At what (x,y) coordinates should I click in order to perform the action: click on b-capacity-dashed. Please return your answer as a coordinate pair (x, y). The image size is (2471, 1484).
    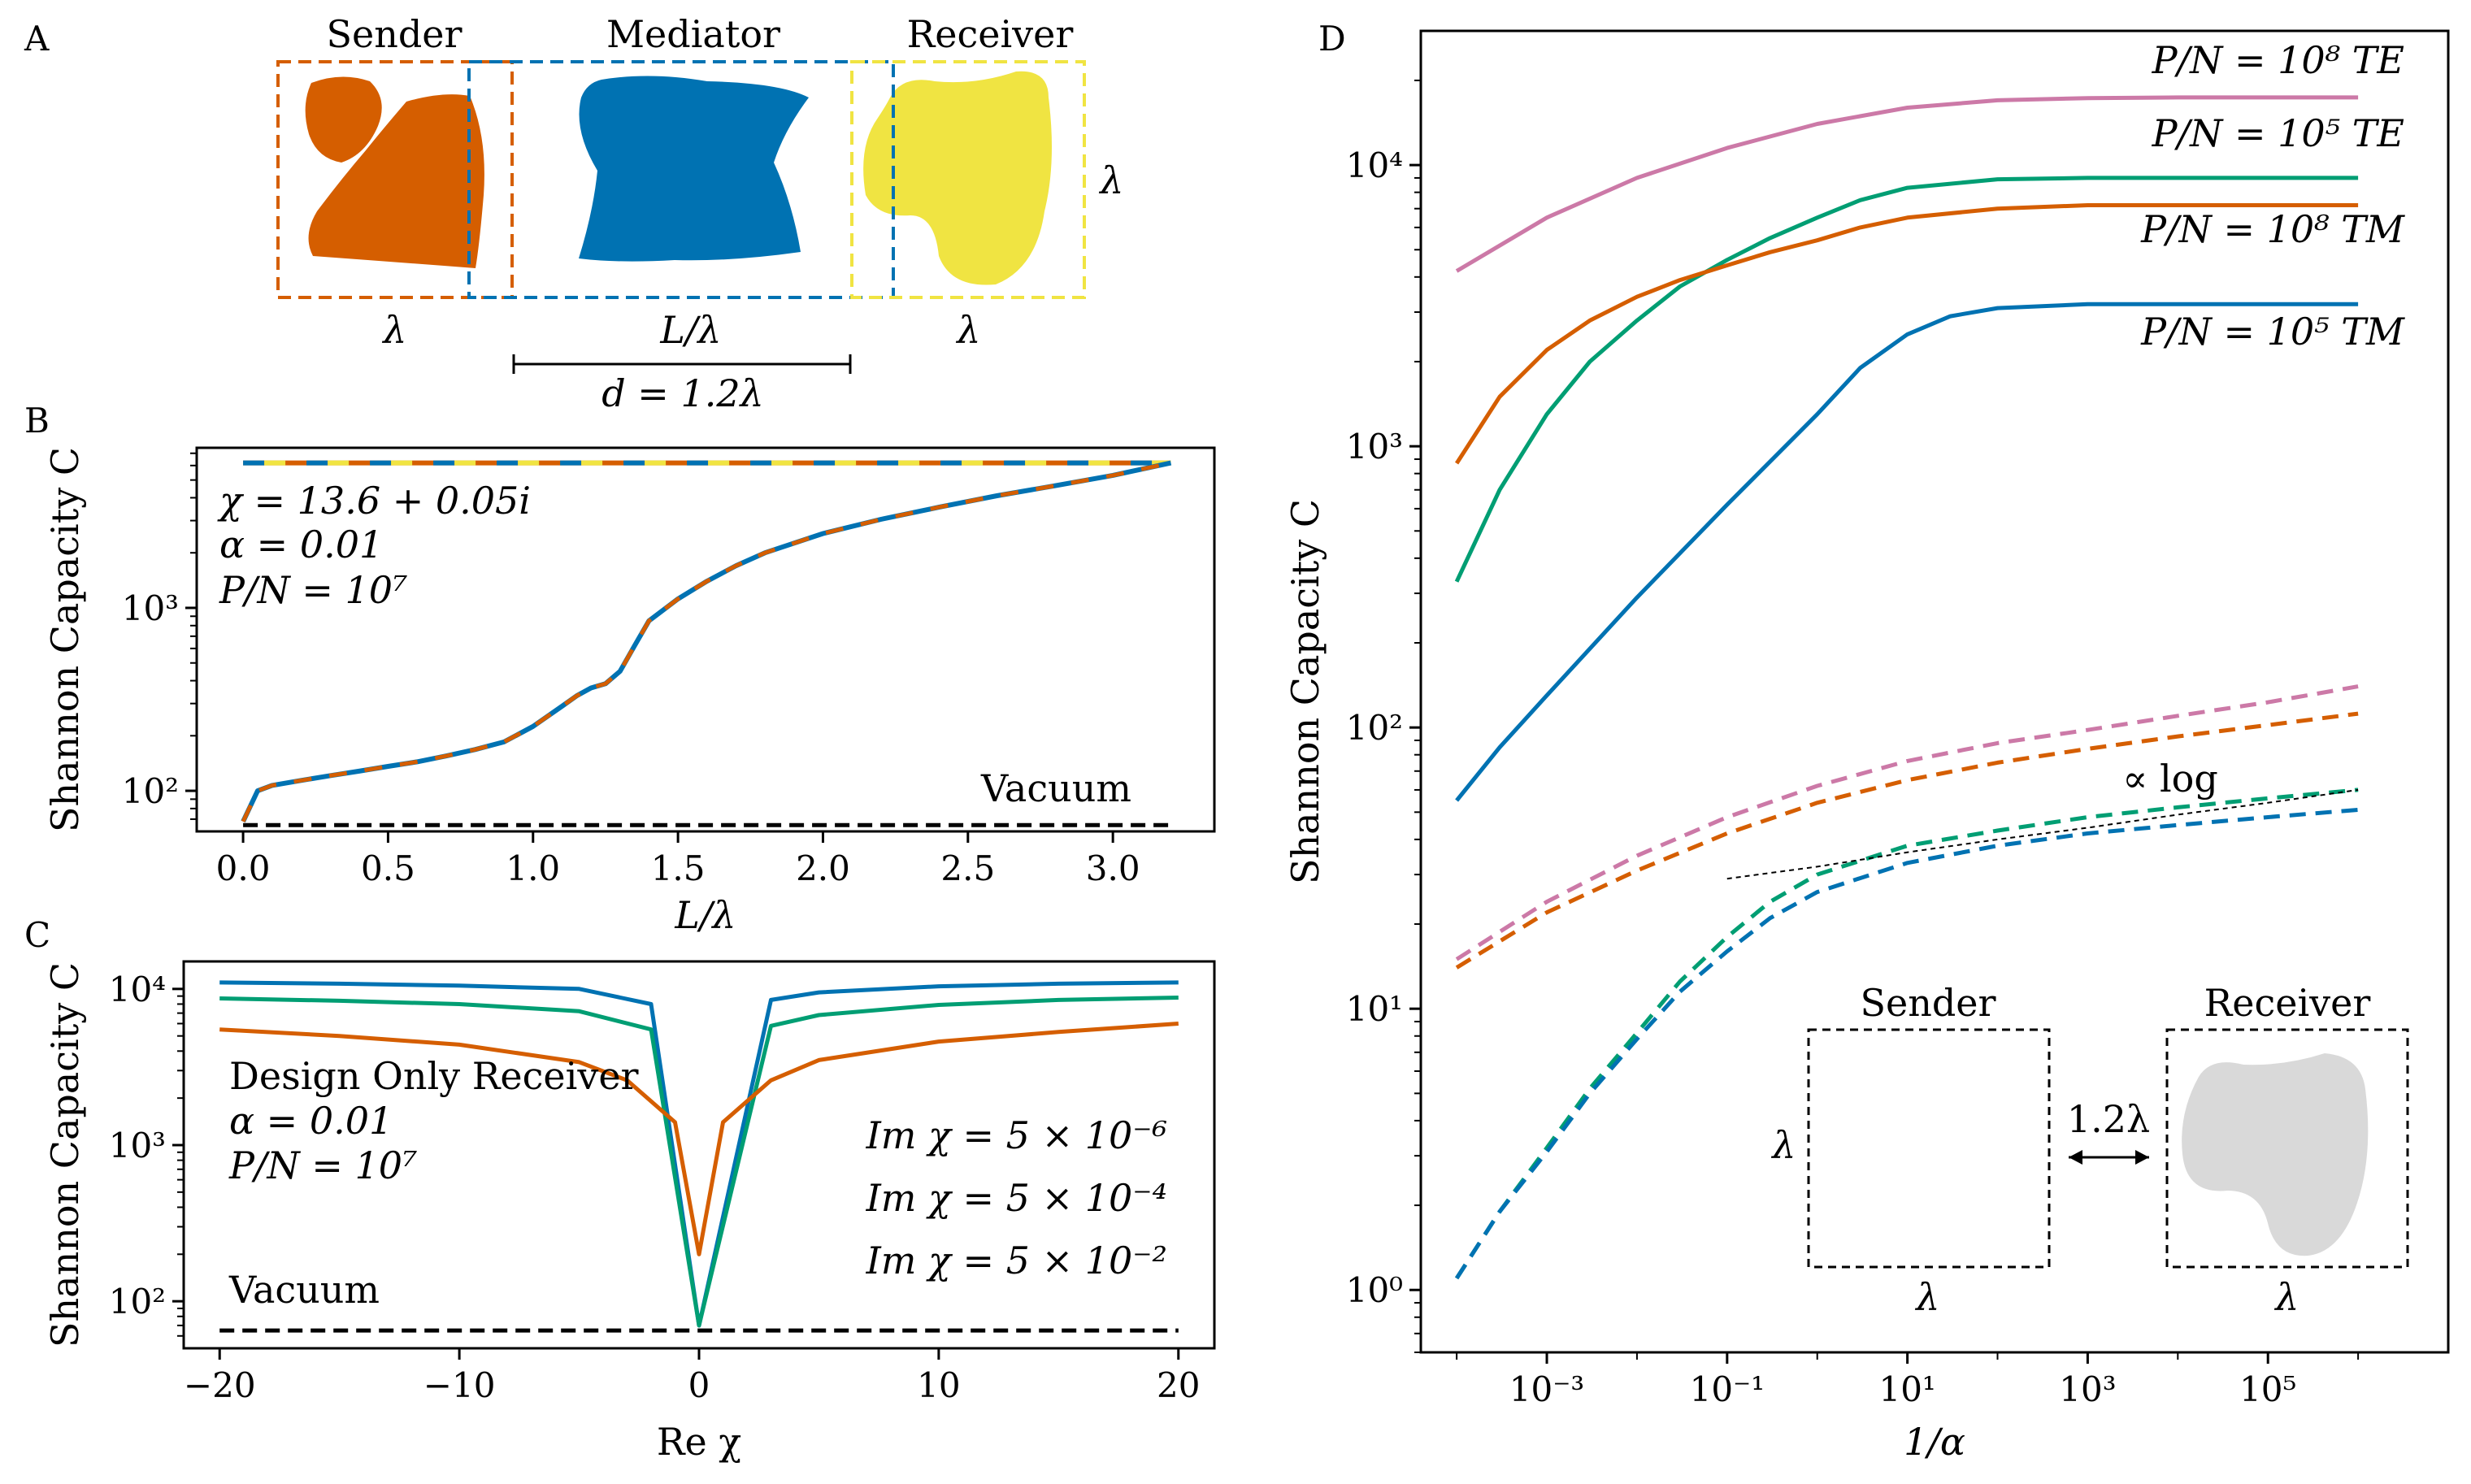
    Looking at the image, I should click on (707, 641).